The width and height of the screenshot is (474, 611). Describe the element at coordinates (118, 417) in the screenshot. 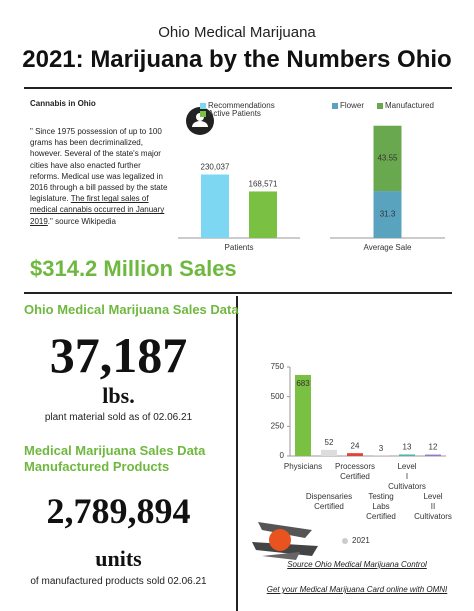

I see `stat-caption: plant material sold as of 02.06.21` at that location.